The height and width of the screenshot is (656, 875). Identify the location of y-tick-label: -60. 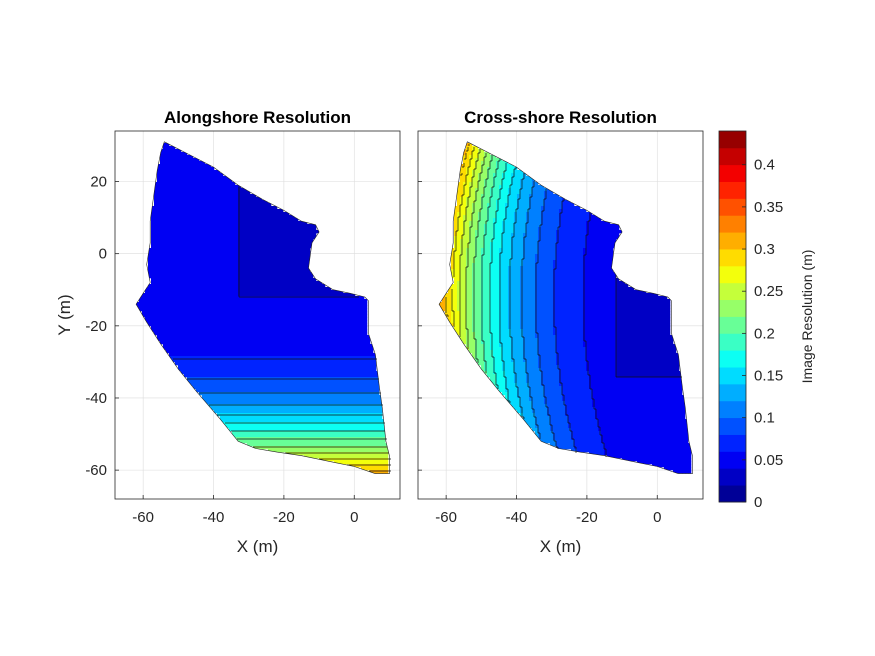
(96, 470).